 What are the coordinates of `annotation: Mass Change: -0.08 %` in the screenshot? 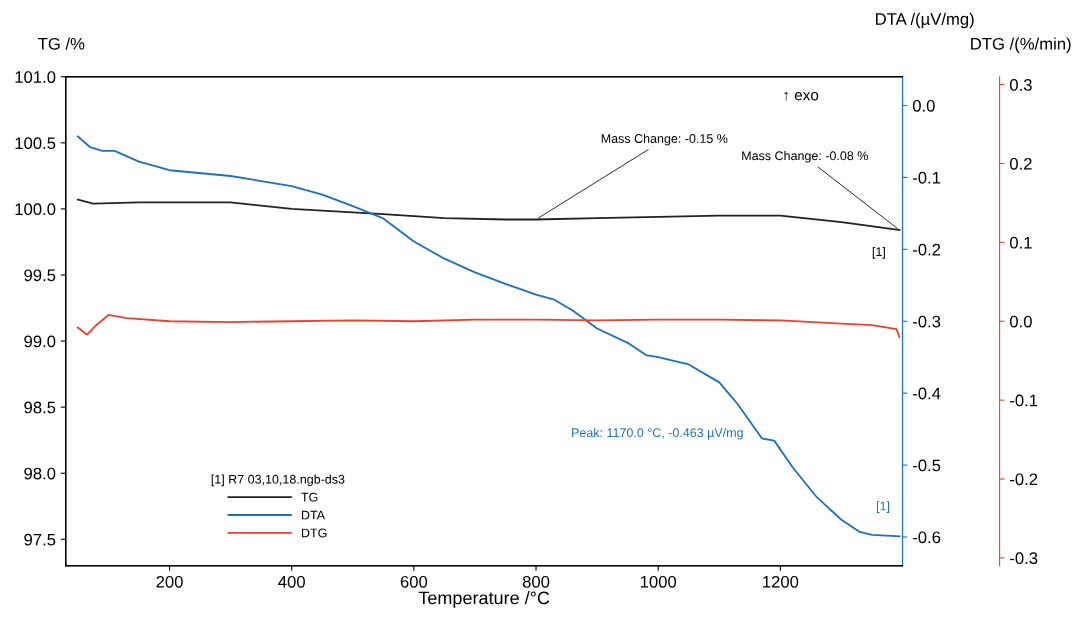 It's located at (805, 156).